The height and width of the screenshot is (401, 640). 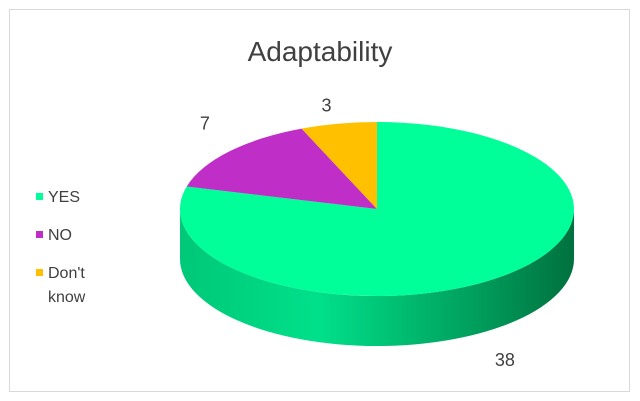 What do you see at coordinates (320, 51) in the screenshot?
I see `chart-title: Adaptability` at bounding box center [320, 51].